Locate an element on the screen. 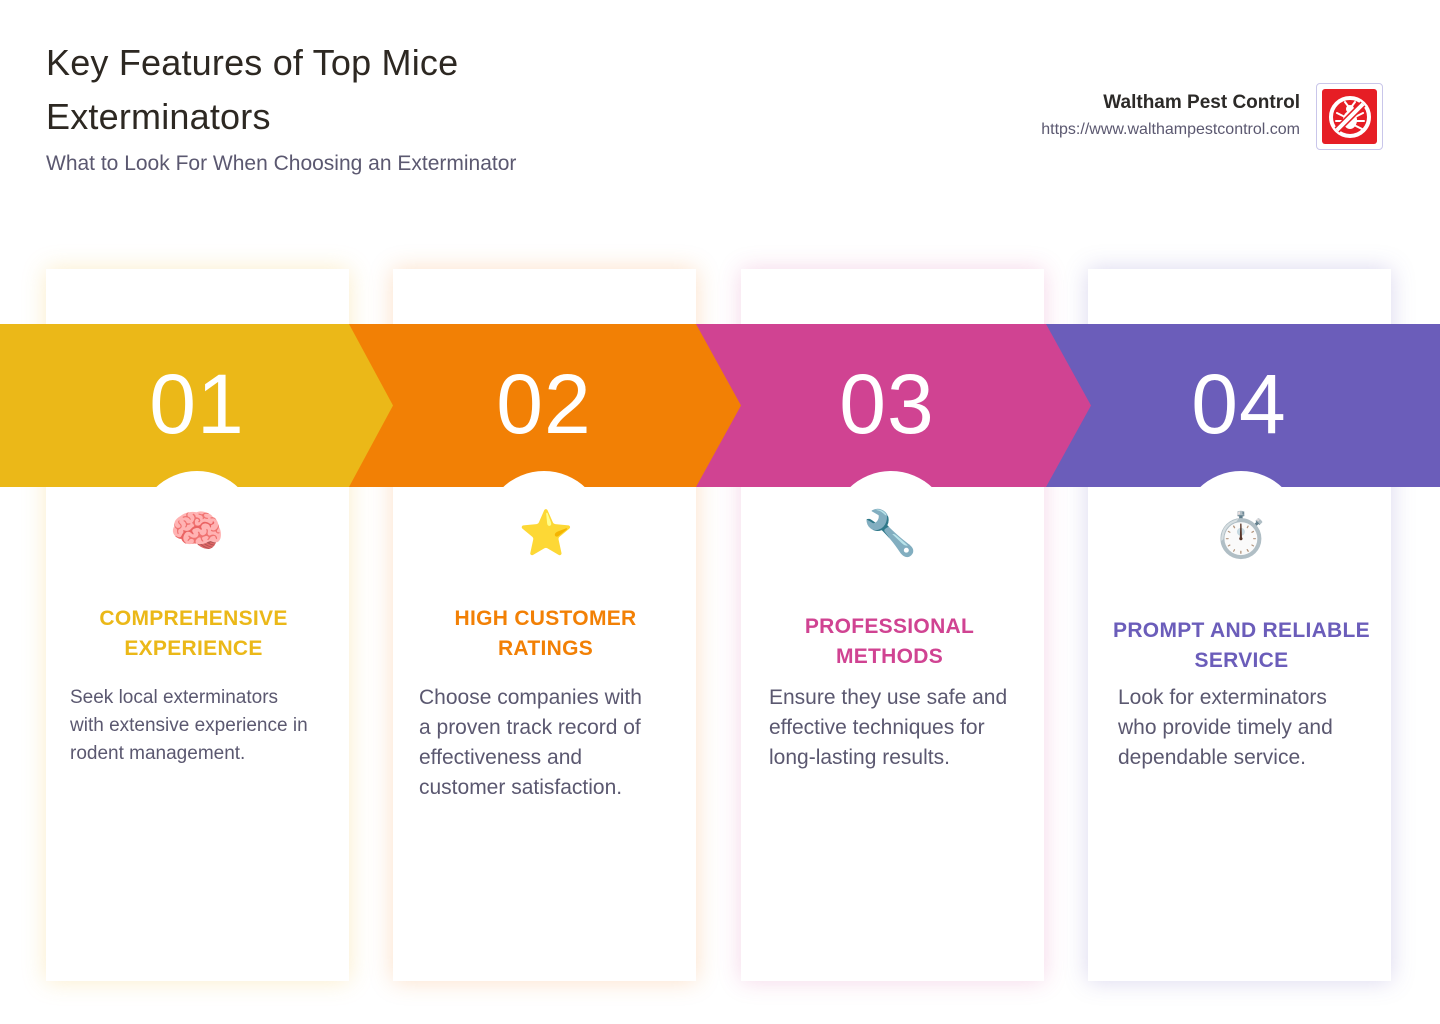 Image resolution: width=1440 pixels, height=1024 pixels. brain-icon: 🧠 is located at coordinates (197, 531).